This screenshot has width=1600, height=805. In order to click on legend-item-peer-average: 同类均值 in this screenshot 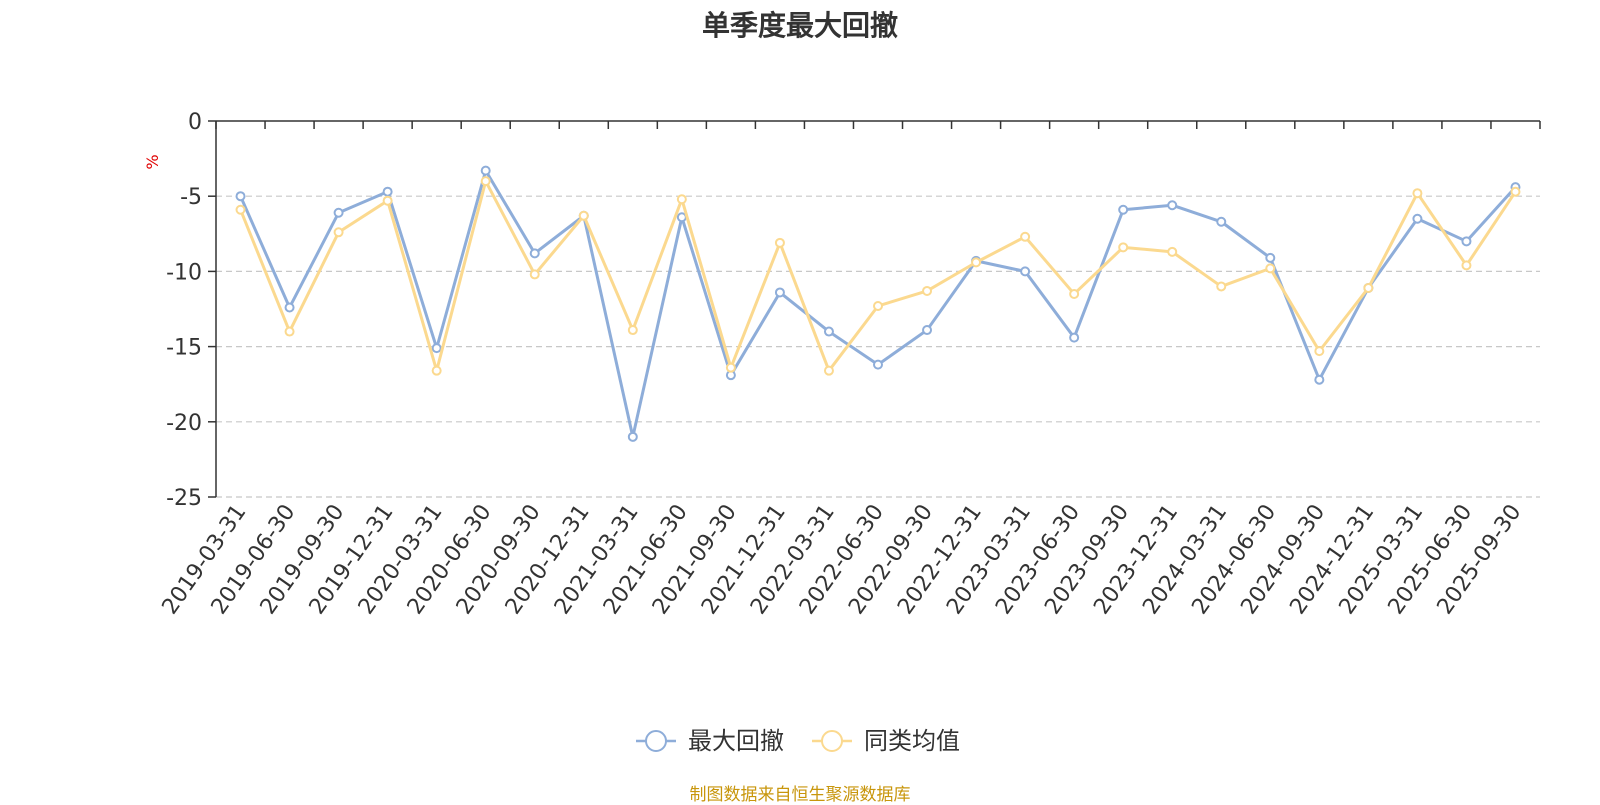, I will do `click(886, 741)`.